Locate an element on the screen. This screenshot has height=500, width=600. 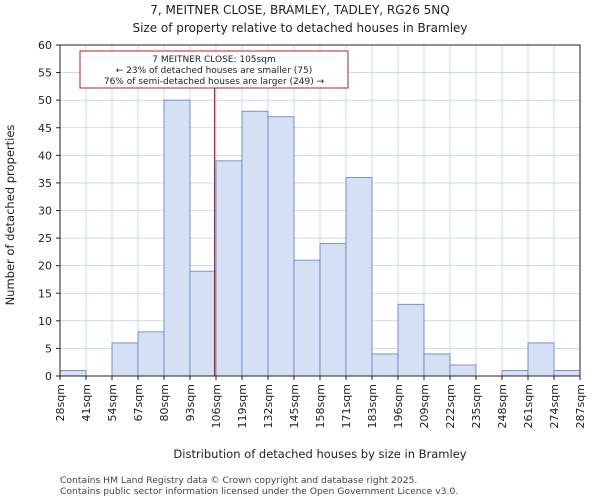
y-tick-label: 30 is located at coordinates (45, 211).